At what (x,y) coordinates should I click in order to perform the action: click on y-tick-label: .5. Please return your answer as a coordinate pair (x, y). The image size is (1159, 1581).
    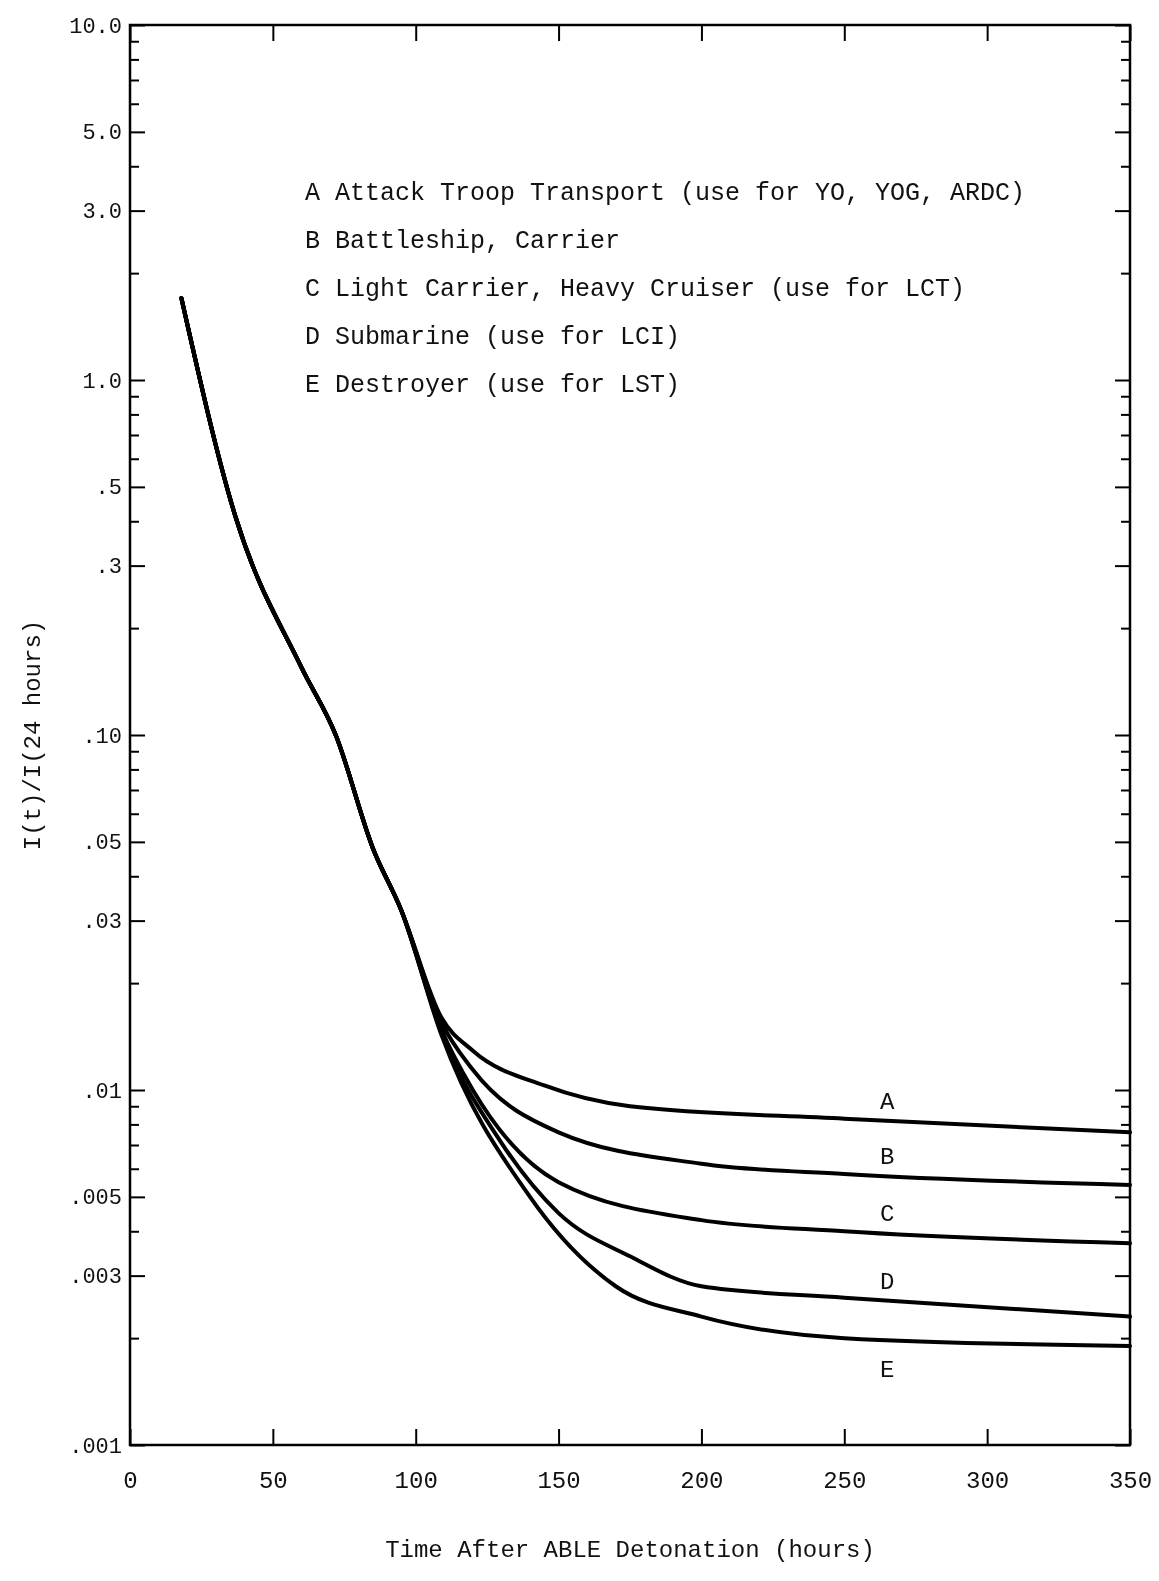
    Looking at the image, I should click on (108, 489).